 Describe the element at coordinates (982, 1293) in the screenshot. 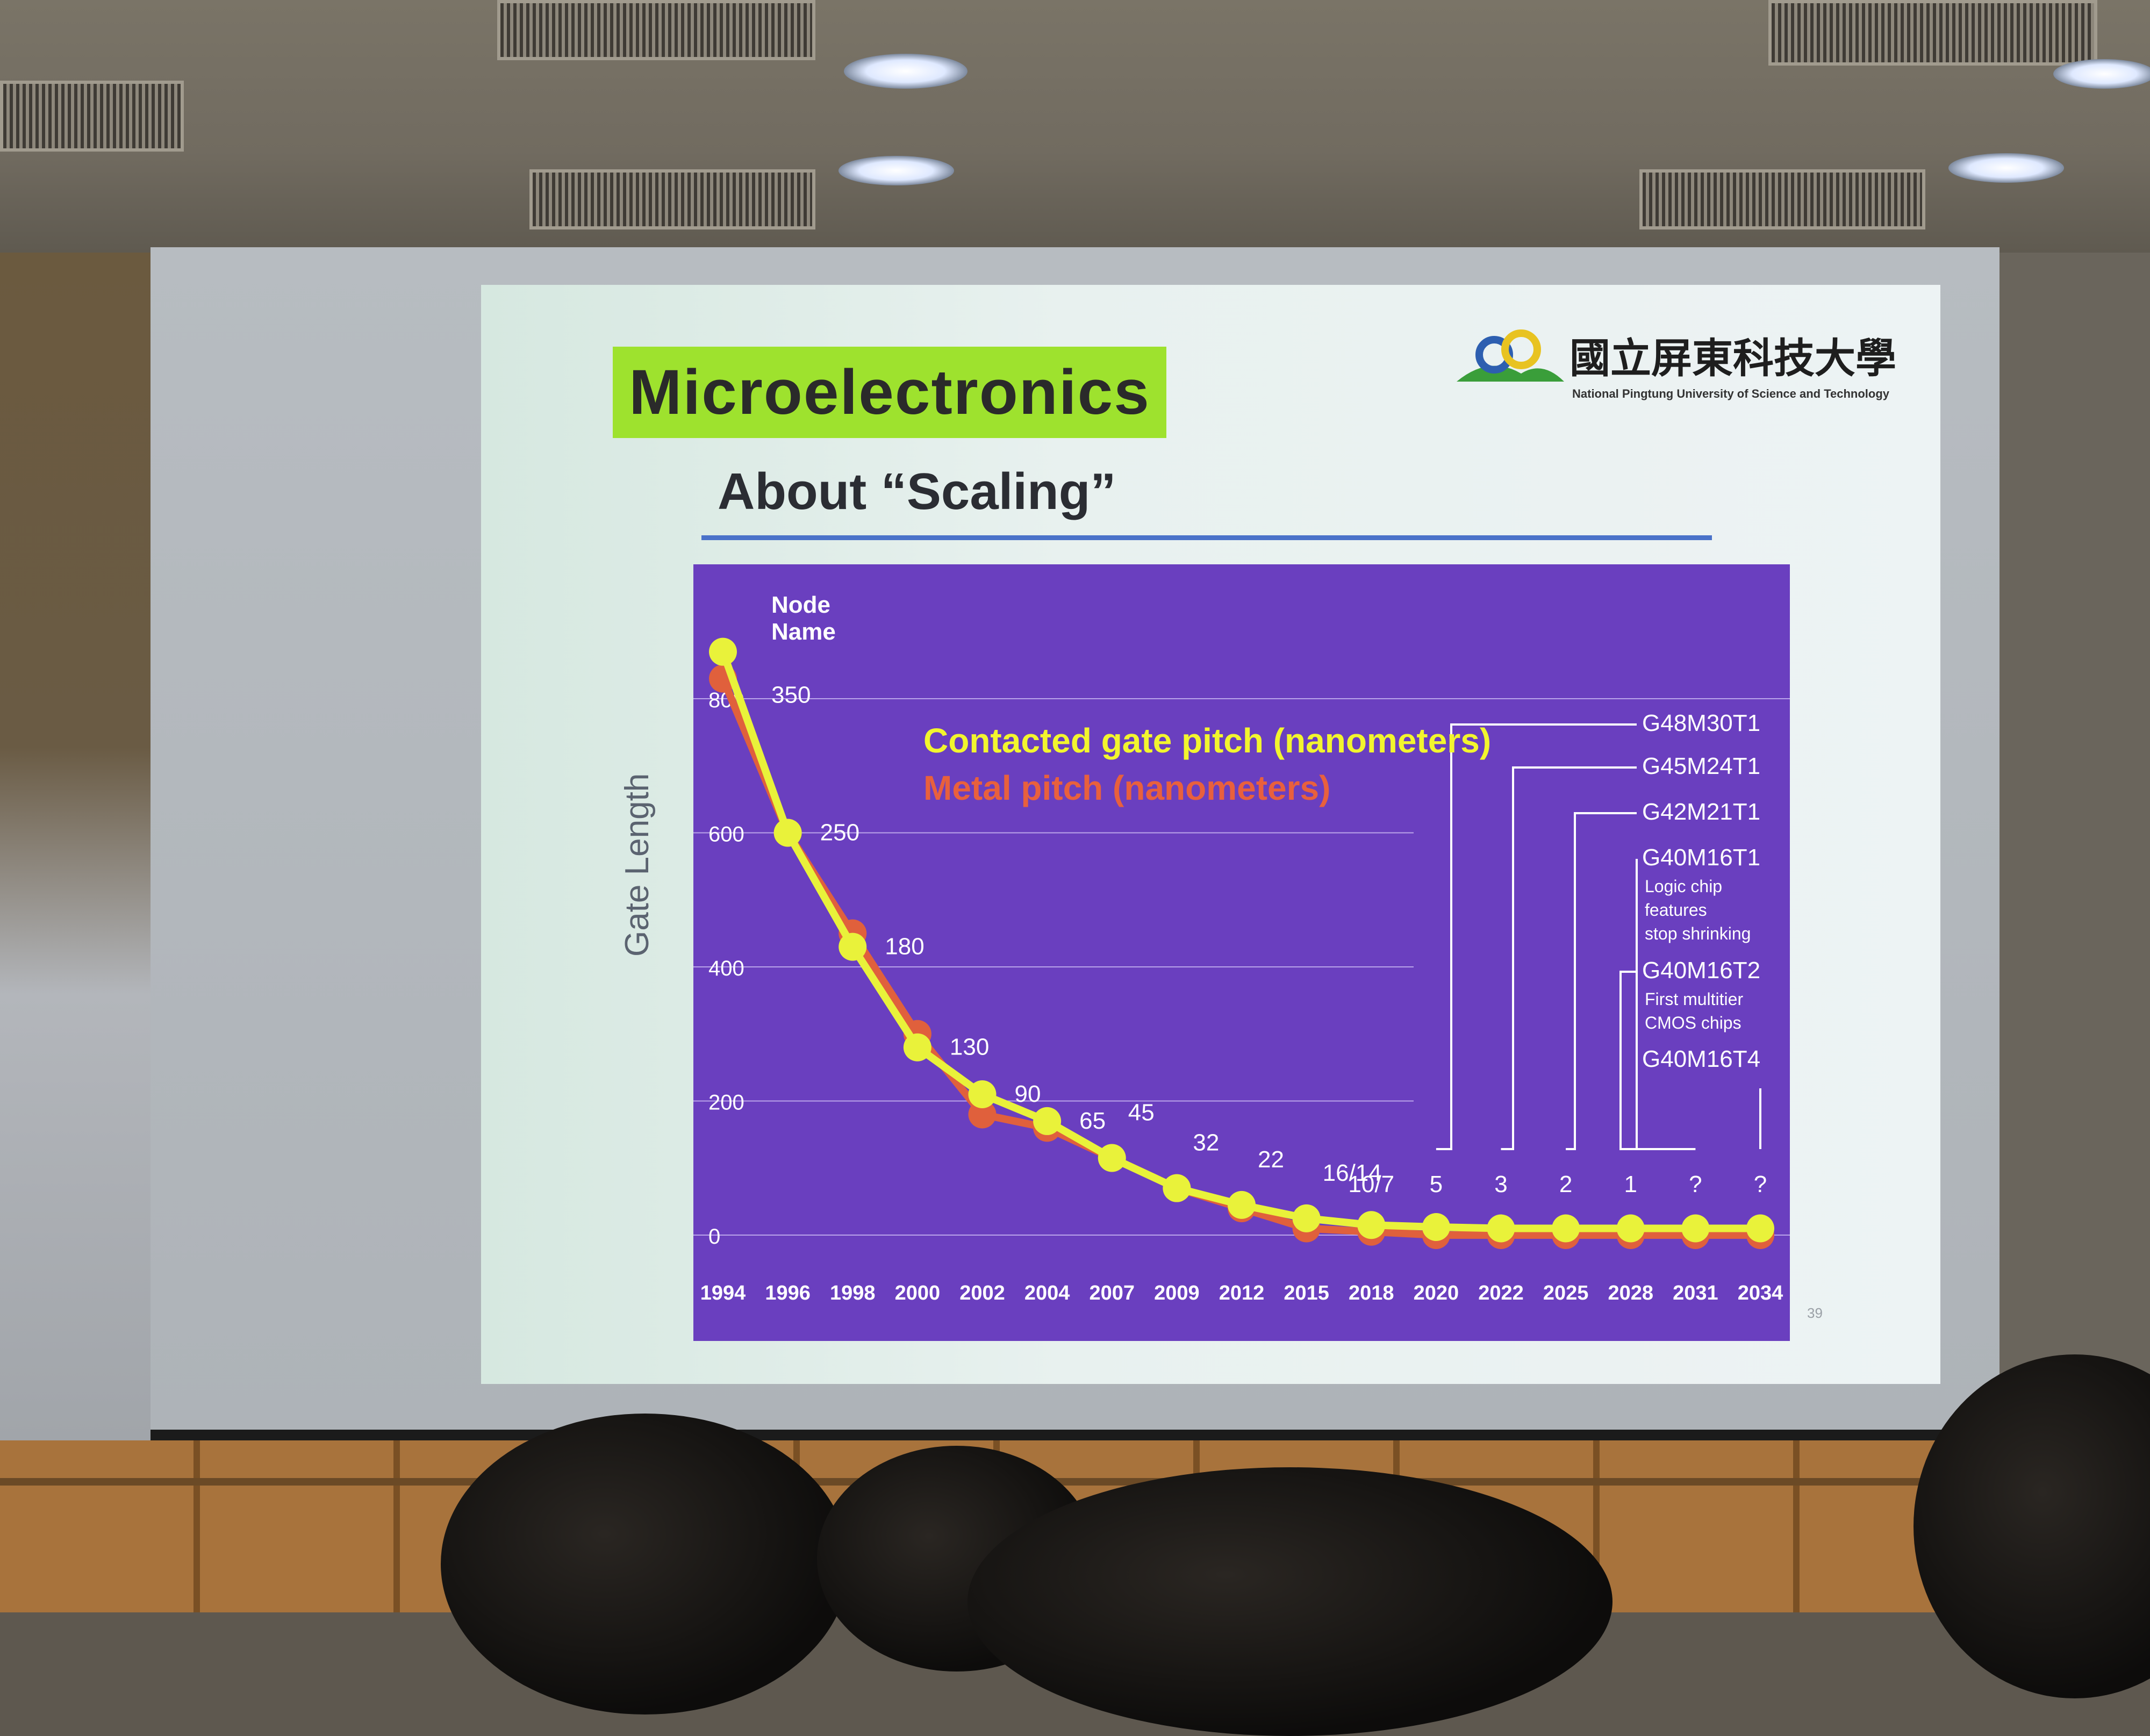

I see `x-tick-label: 2002` at that location.